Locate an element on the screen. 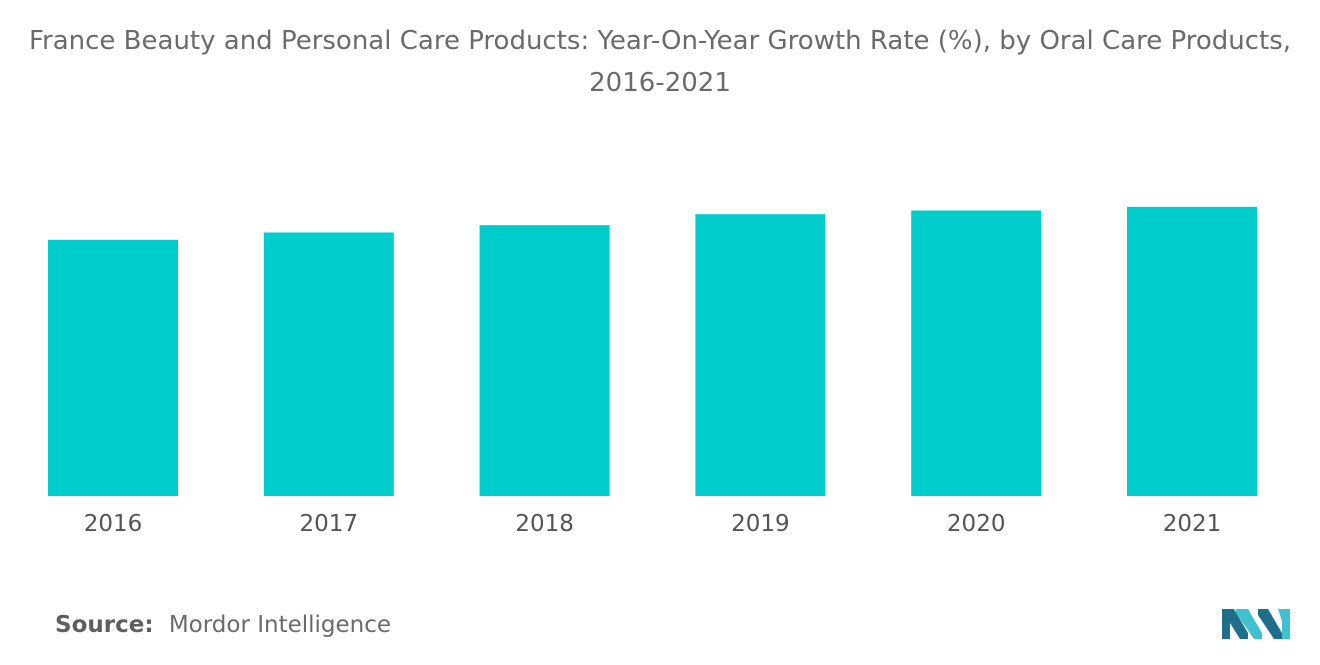 Image resolution: width=1320 pixels, height=665 pixels. x-tick-label-2017: 2017 is located at coordinates (329, 524).